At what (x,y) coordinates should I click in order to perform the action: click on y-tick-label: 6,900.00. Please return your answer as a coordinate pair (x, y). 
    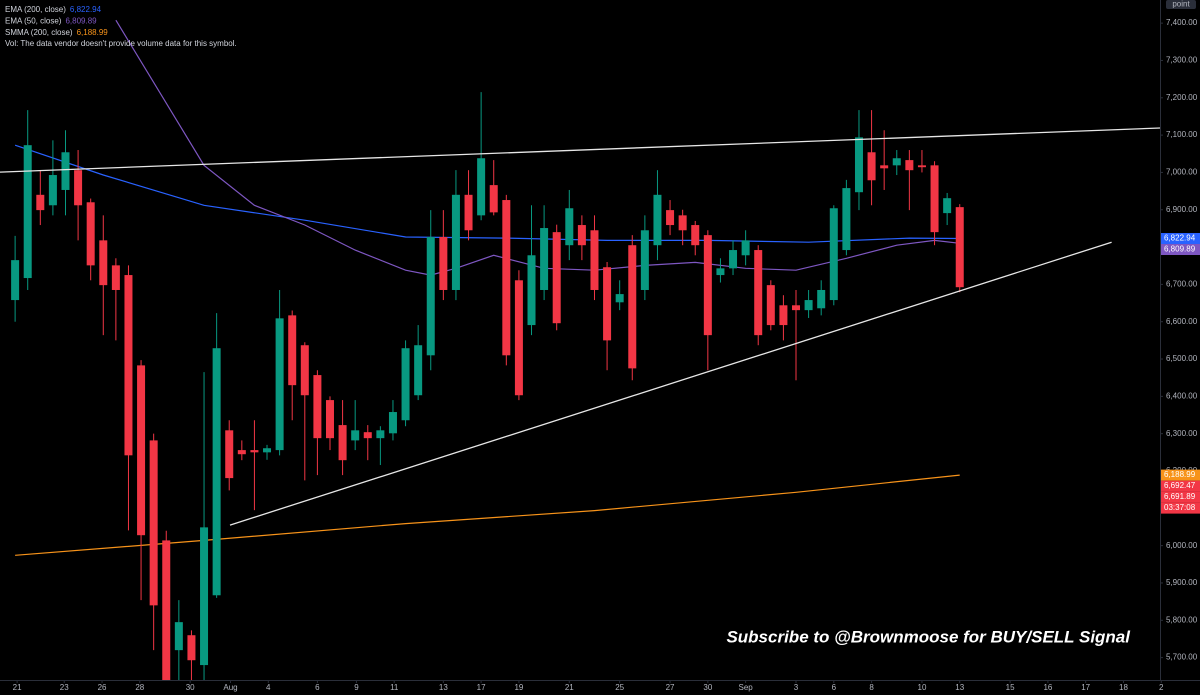
    Looking at the image, I should click on (1182, 209).